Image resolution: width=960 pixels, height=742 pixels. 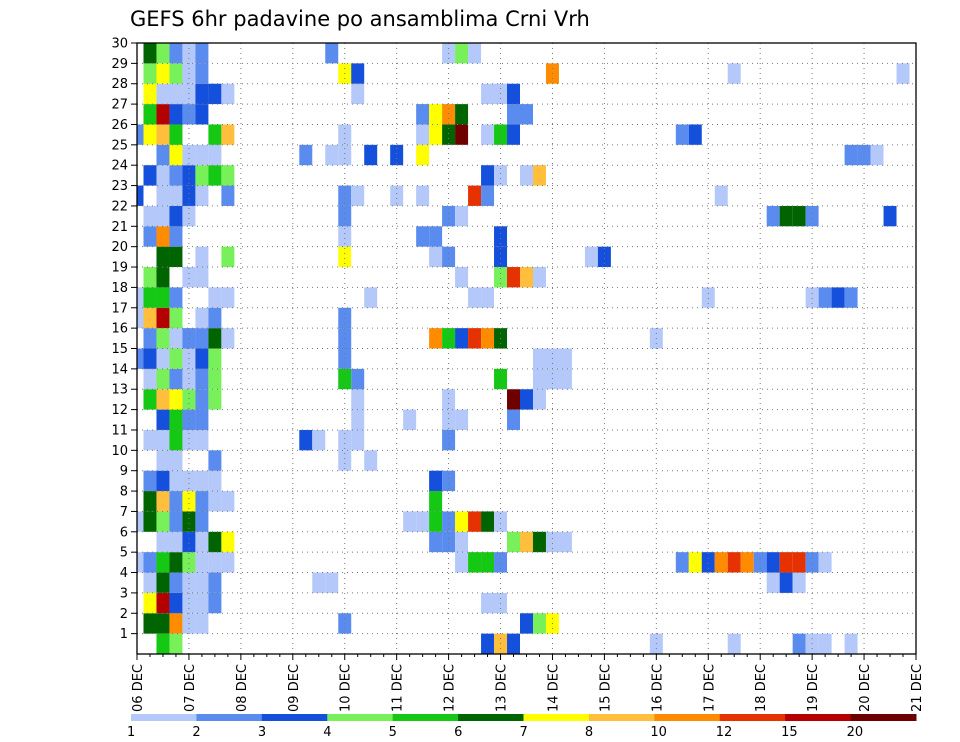 I want to click on x-tick-label: 20 DEC, so click(x=865, y=688).